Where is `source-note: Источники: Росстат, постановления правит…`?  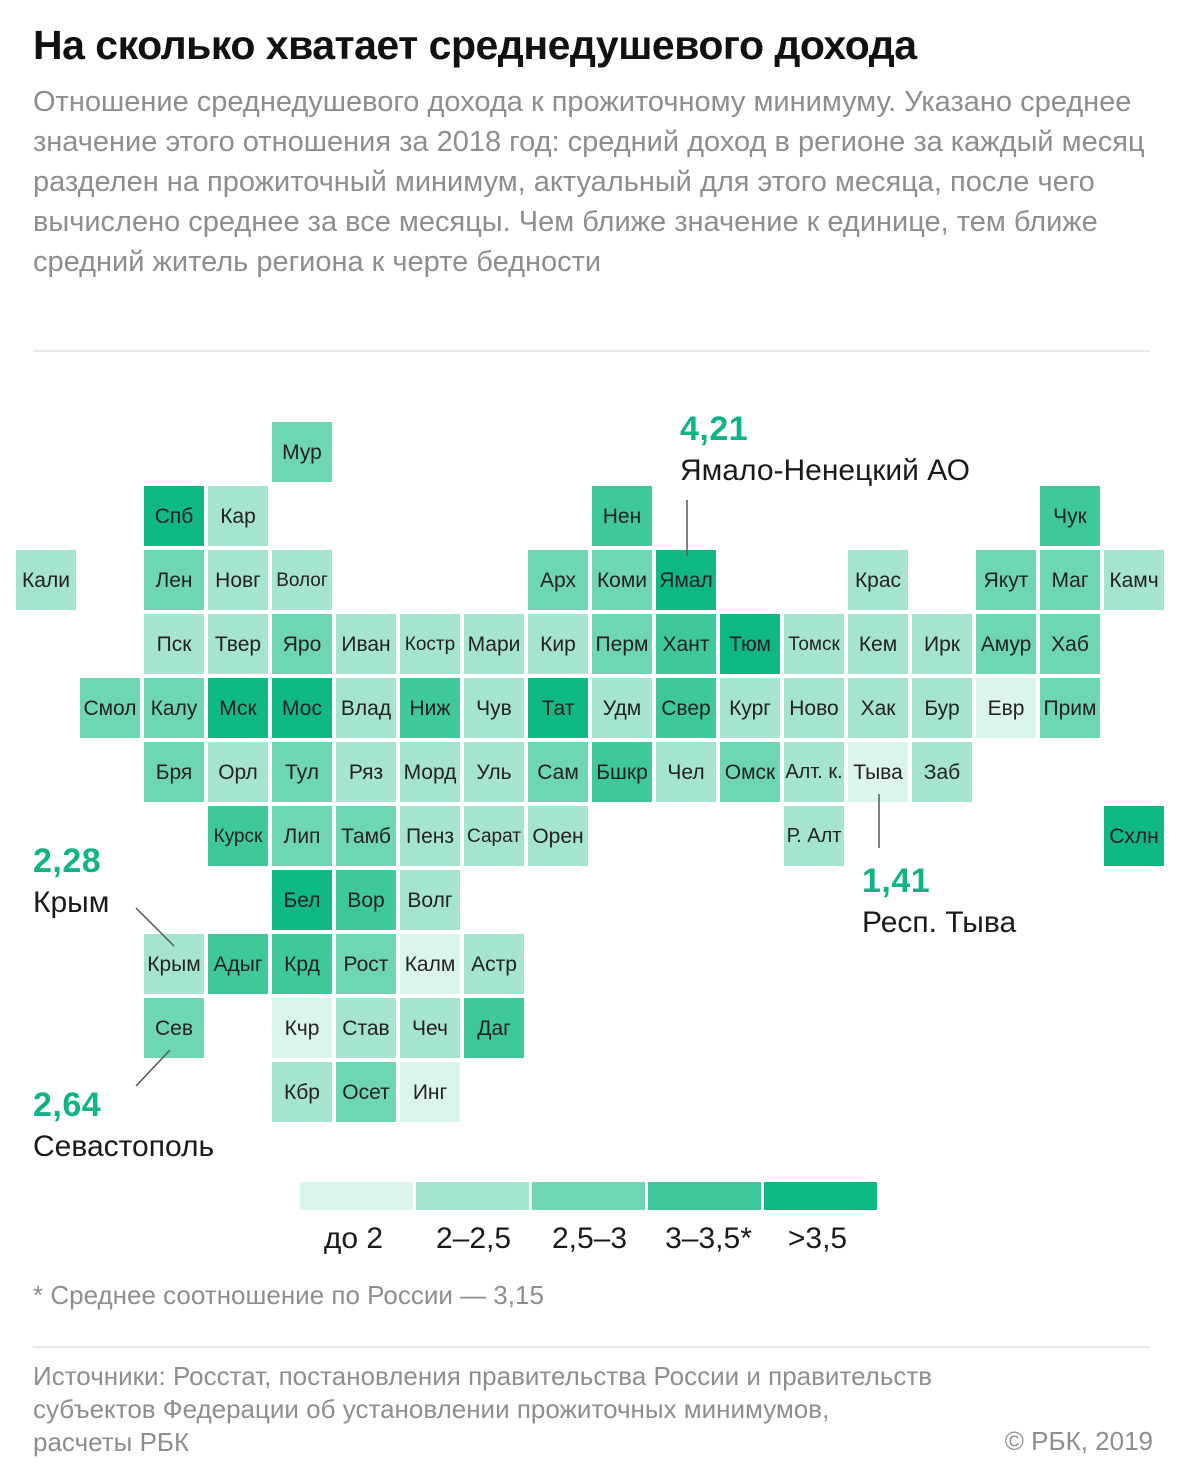 source-note: Источники: Росстат, постановления правит… is located at coordinates (483, 1409).